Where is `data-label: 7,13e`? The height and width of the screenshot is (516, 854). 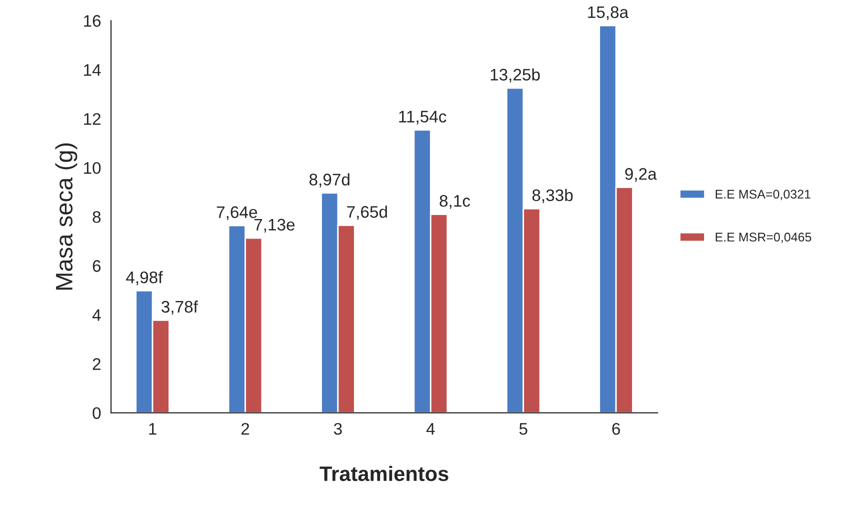
data-label: 7,13e is located at coordinates (274, 225).